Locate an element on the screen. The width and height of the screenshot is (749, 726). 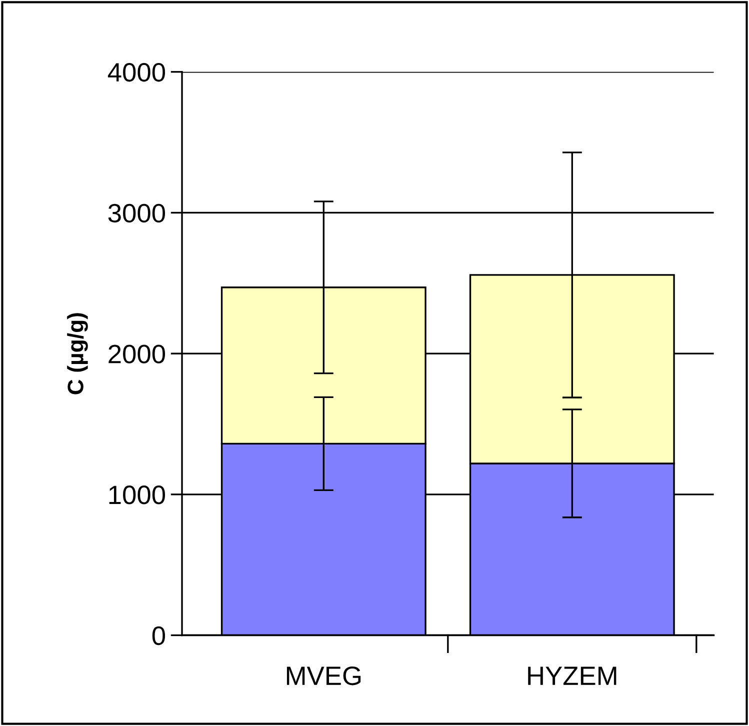
y-tick-label: 0 is located at coordinates (159, 636).